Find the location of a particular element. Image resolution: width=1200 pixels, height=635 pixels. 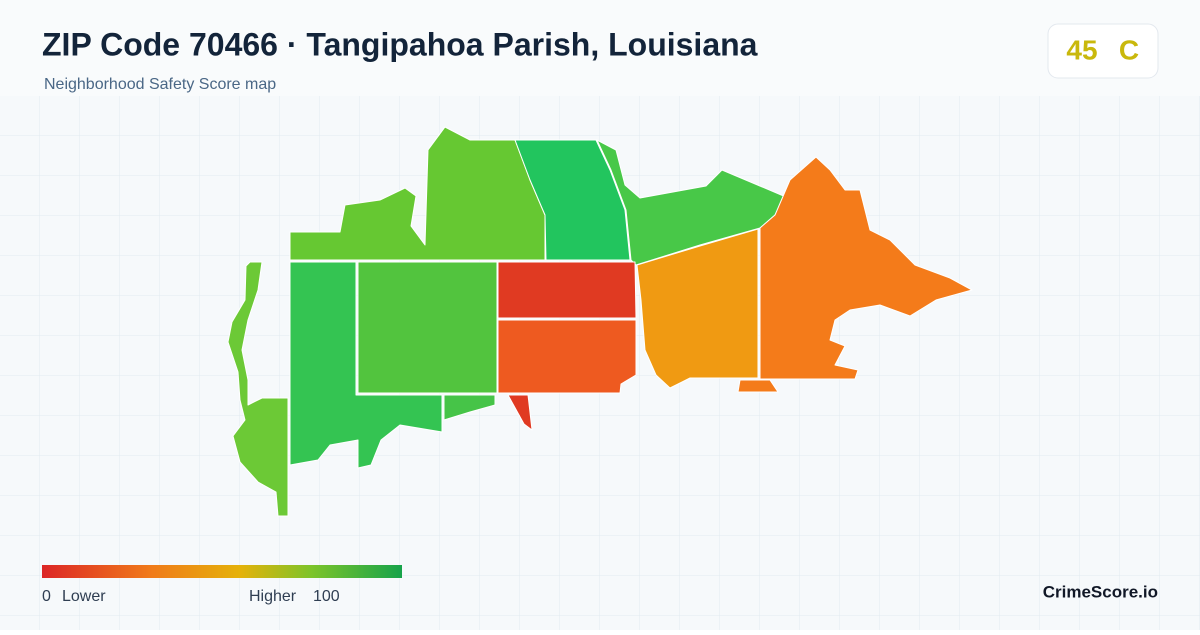

score-box is located at coordinates (1103, 51).